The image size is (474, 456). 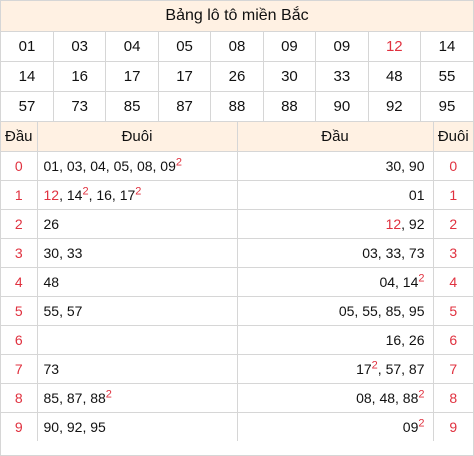 I want to click on lotto-number-value: 05, so click(x=346, y=311).